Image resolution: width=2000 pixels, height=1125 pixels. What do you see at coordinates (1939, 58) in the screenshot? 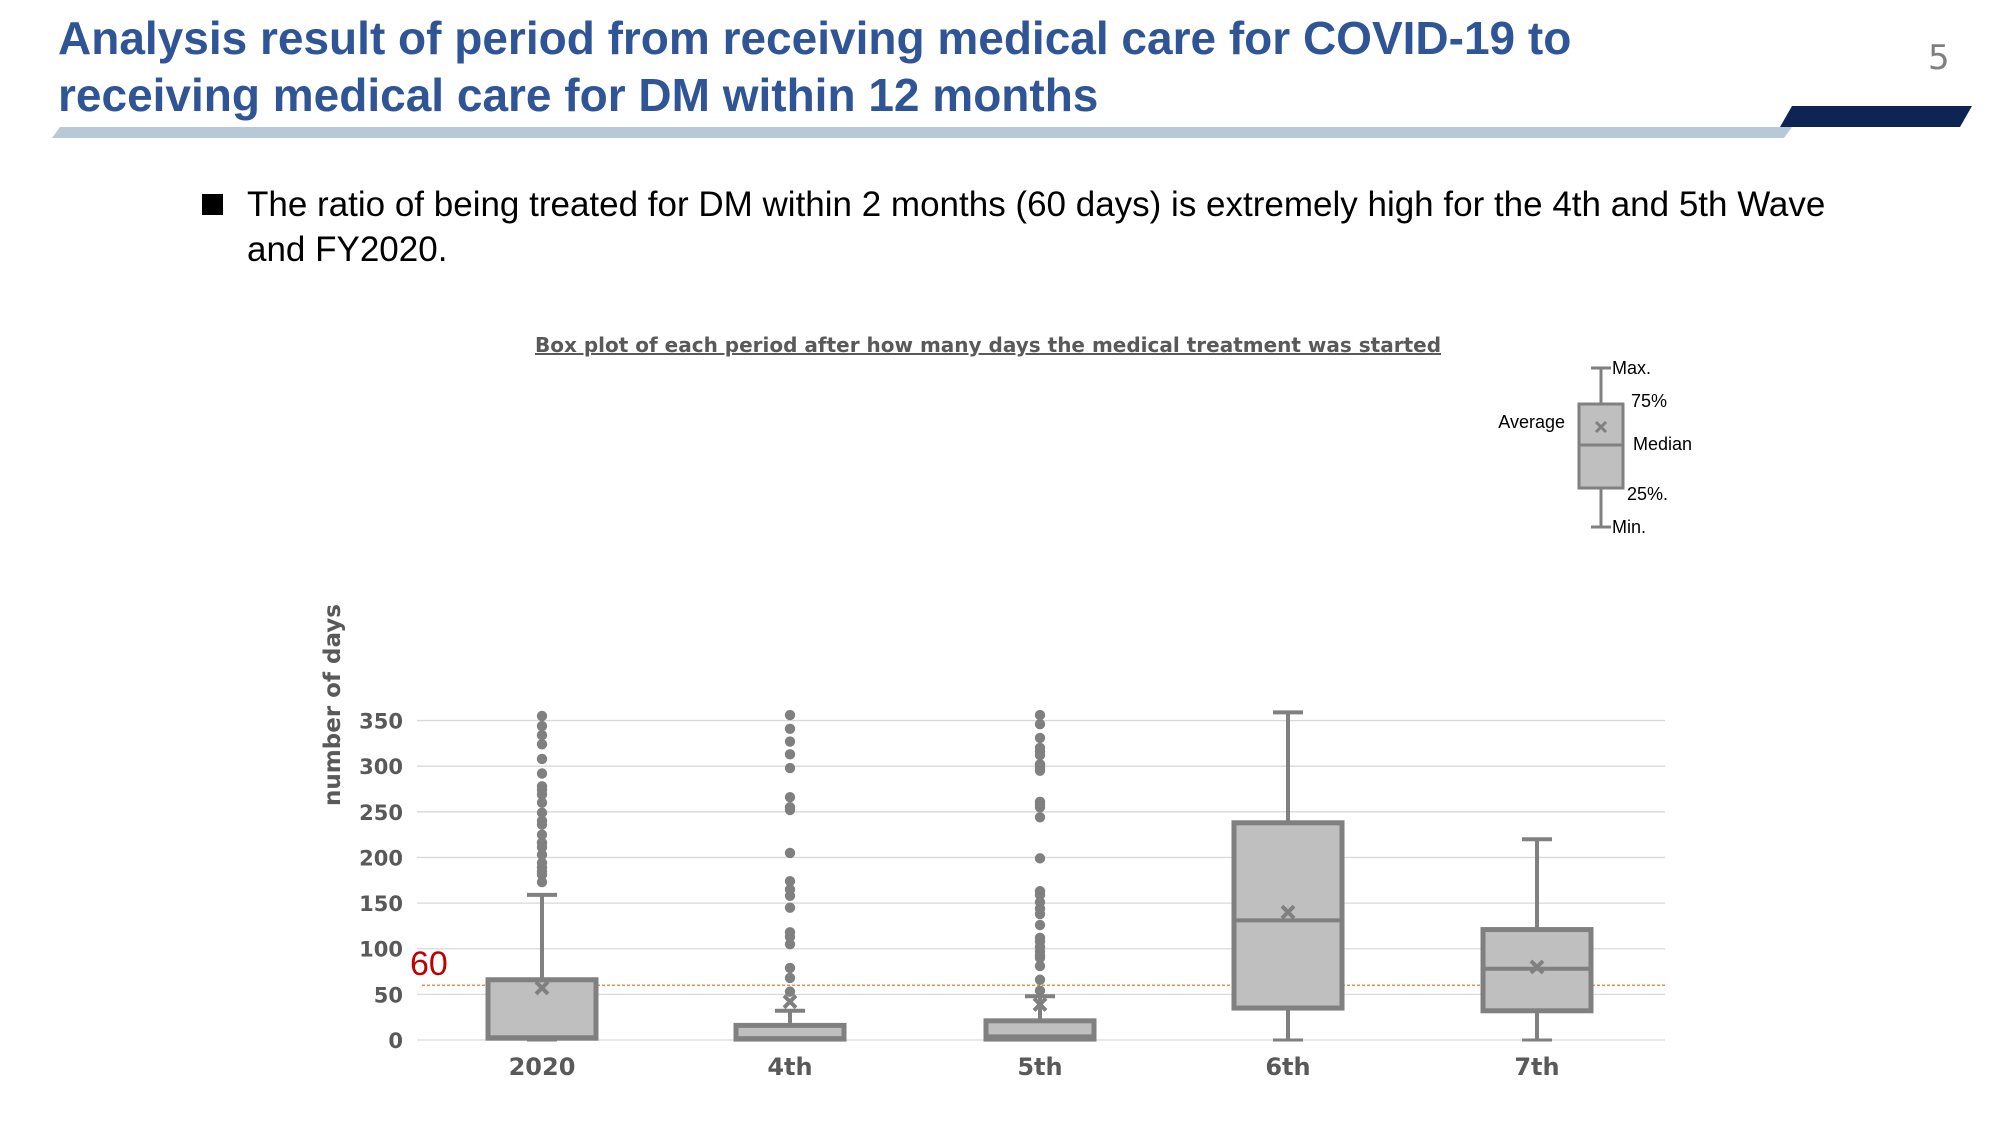
I see `page-number: 5` at bounding box center [1939, 58].